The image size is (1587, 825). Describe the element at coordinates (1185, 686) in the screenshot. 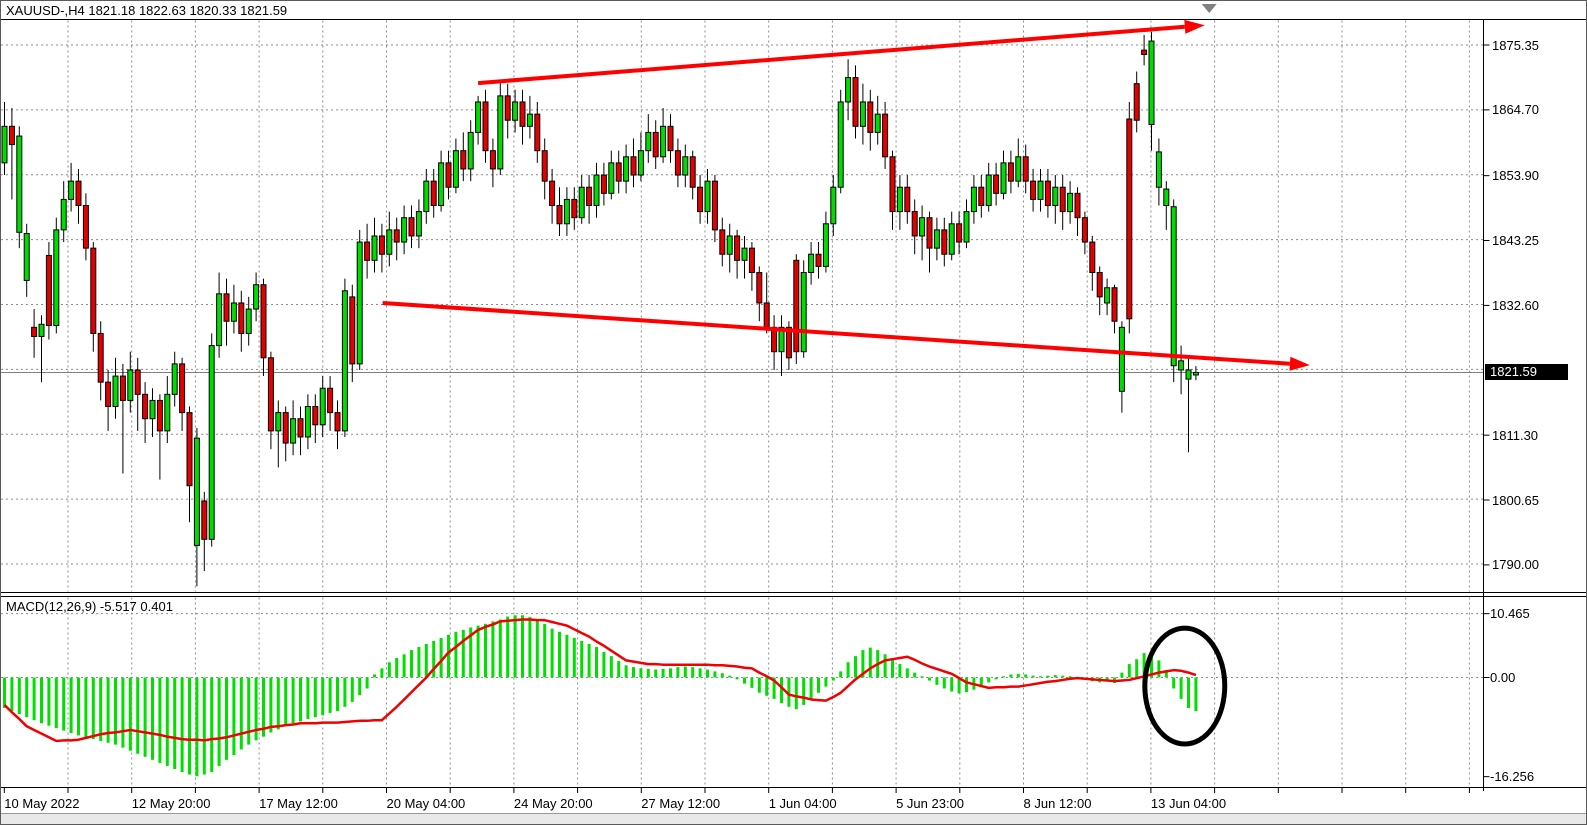

I see `macd-circle-annotation` at that location.